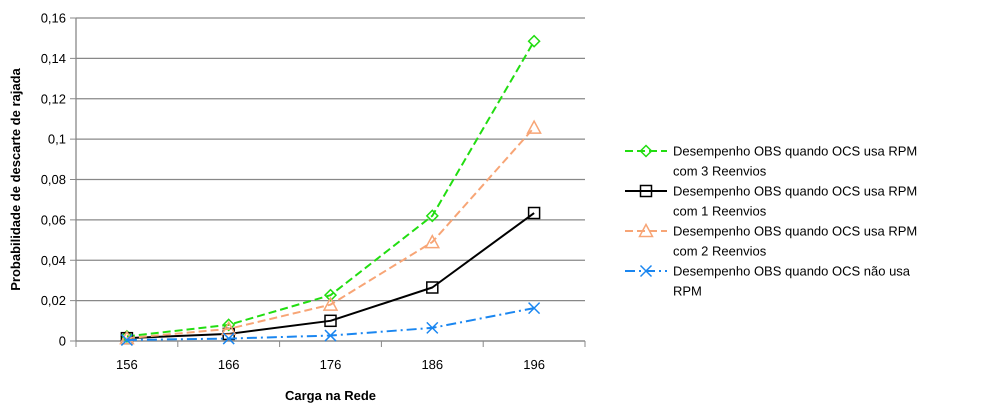 This screenshot has width=987, height=412. I want to click on x-tick-label: 186, so click(432, 364).